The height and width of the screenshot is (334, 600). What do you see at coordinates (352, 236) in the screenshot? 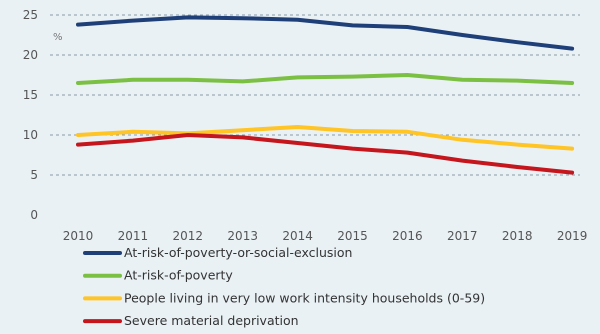
I see `x-tick-label: 2015` at bounding box center [352, 236].